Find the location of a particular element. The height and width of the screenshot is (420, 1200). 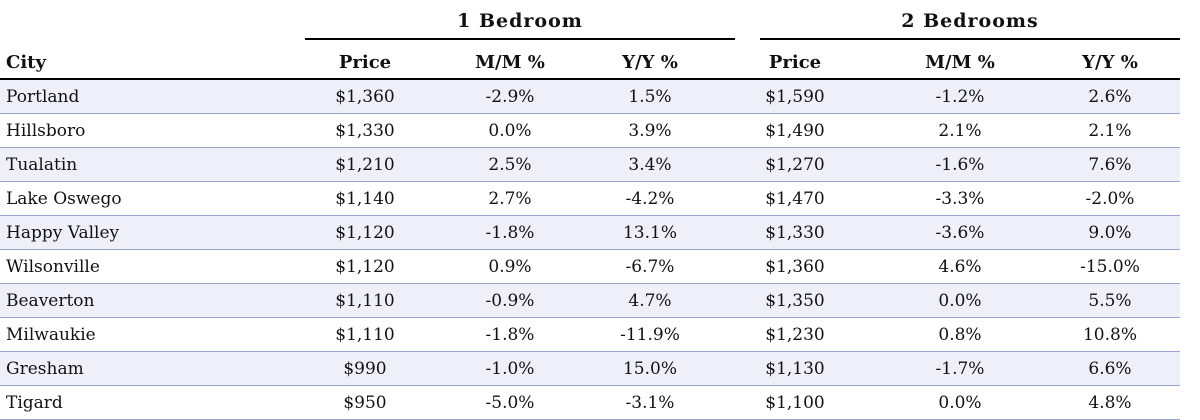

cell-yy-2br: -2.0% is located at coordinates (1110, 198).